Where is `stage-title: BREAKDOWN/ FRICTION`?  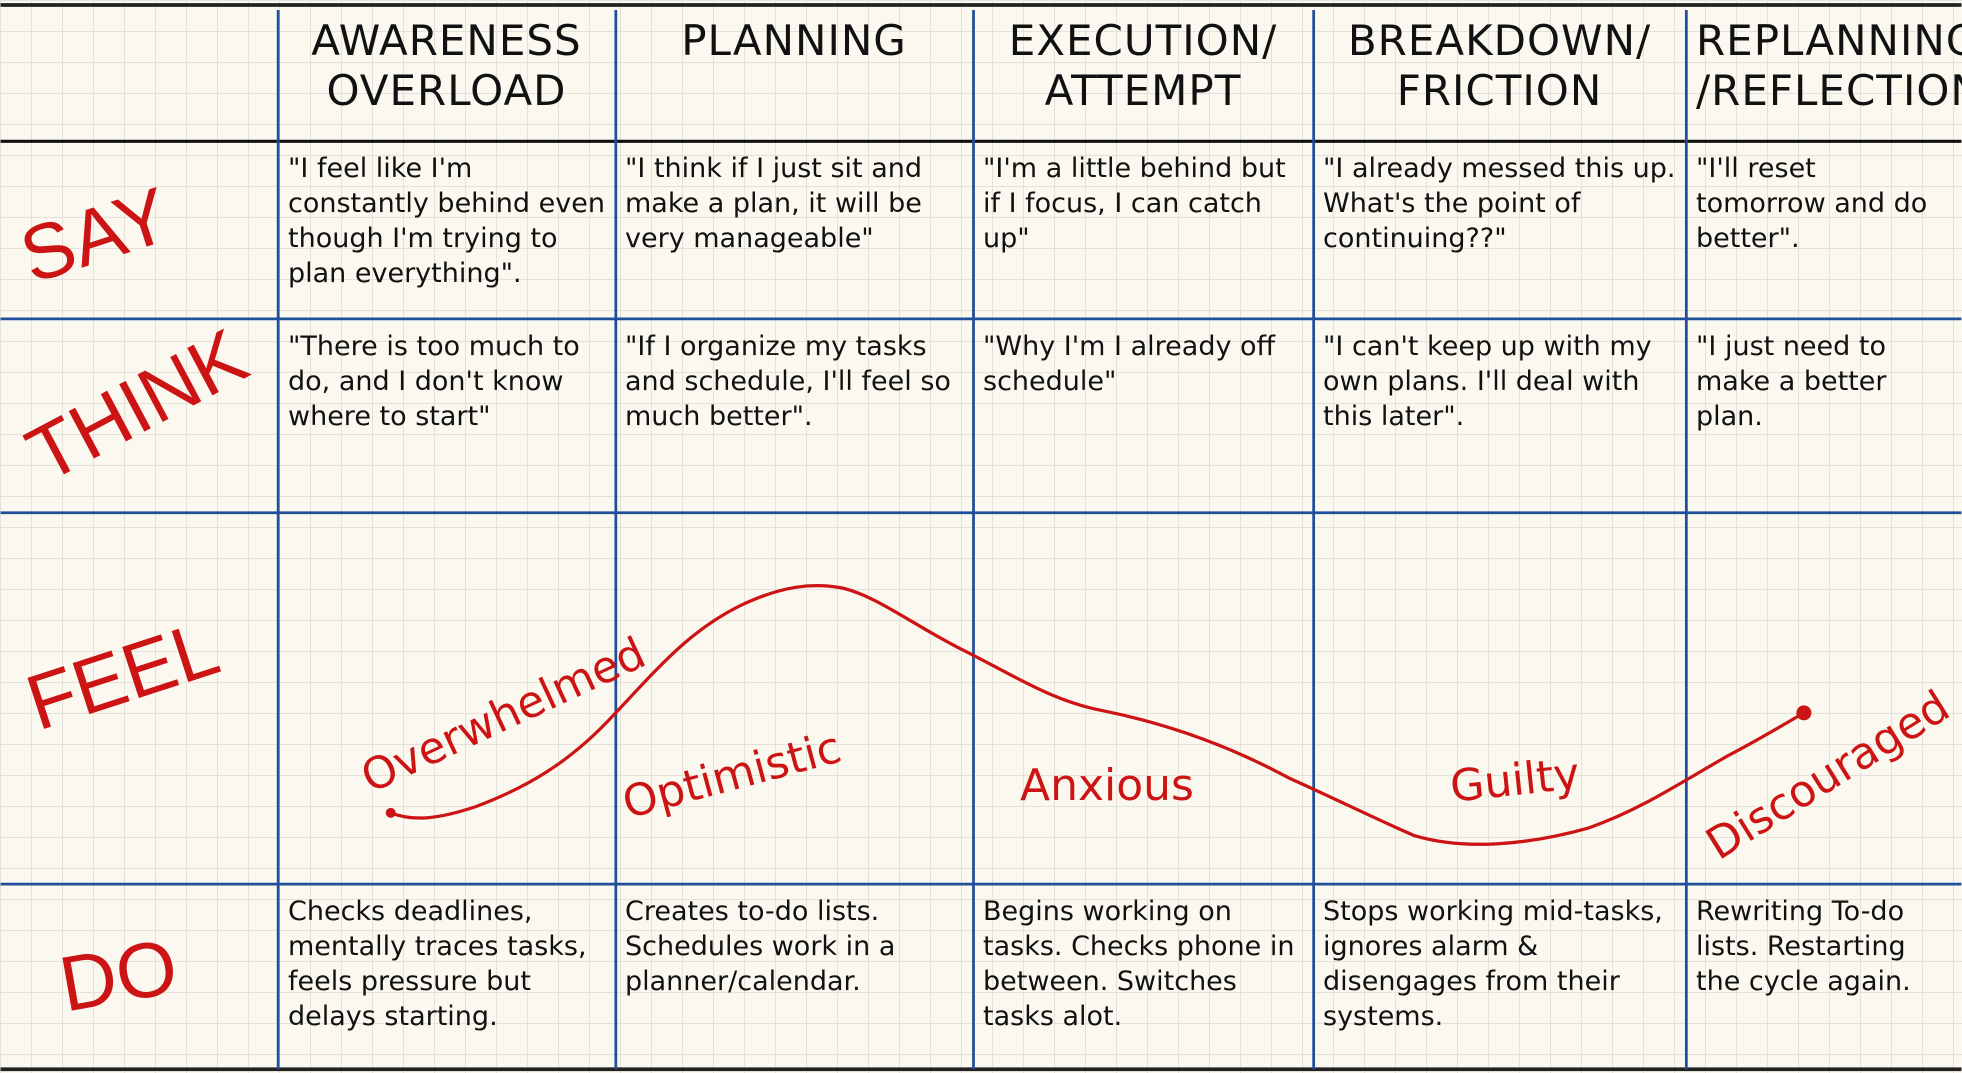
stage-title: BREAKDOWN/ FRICTION is located at coordinates (1499, 66).